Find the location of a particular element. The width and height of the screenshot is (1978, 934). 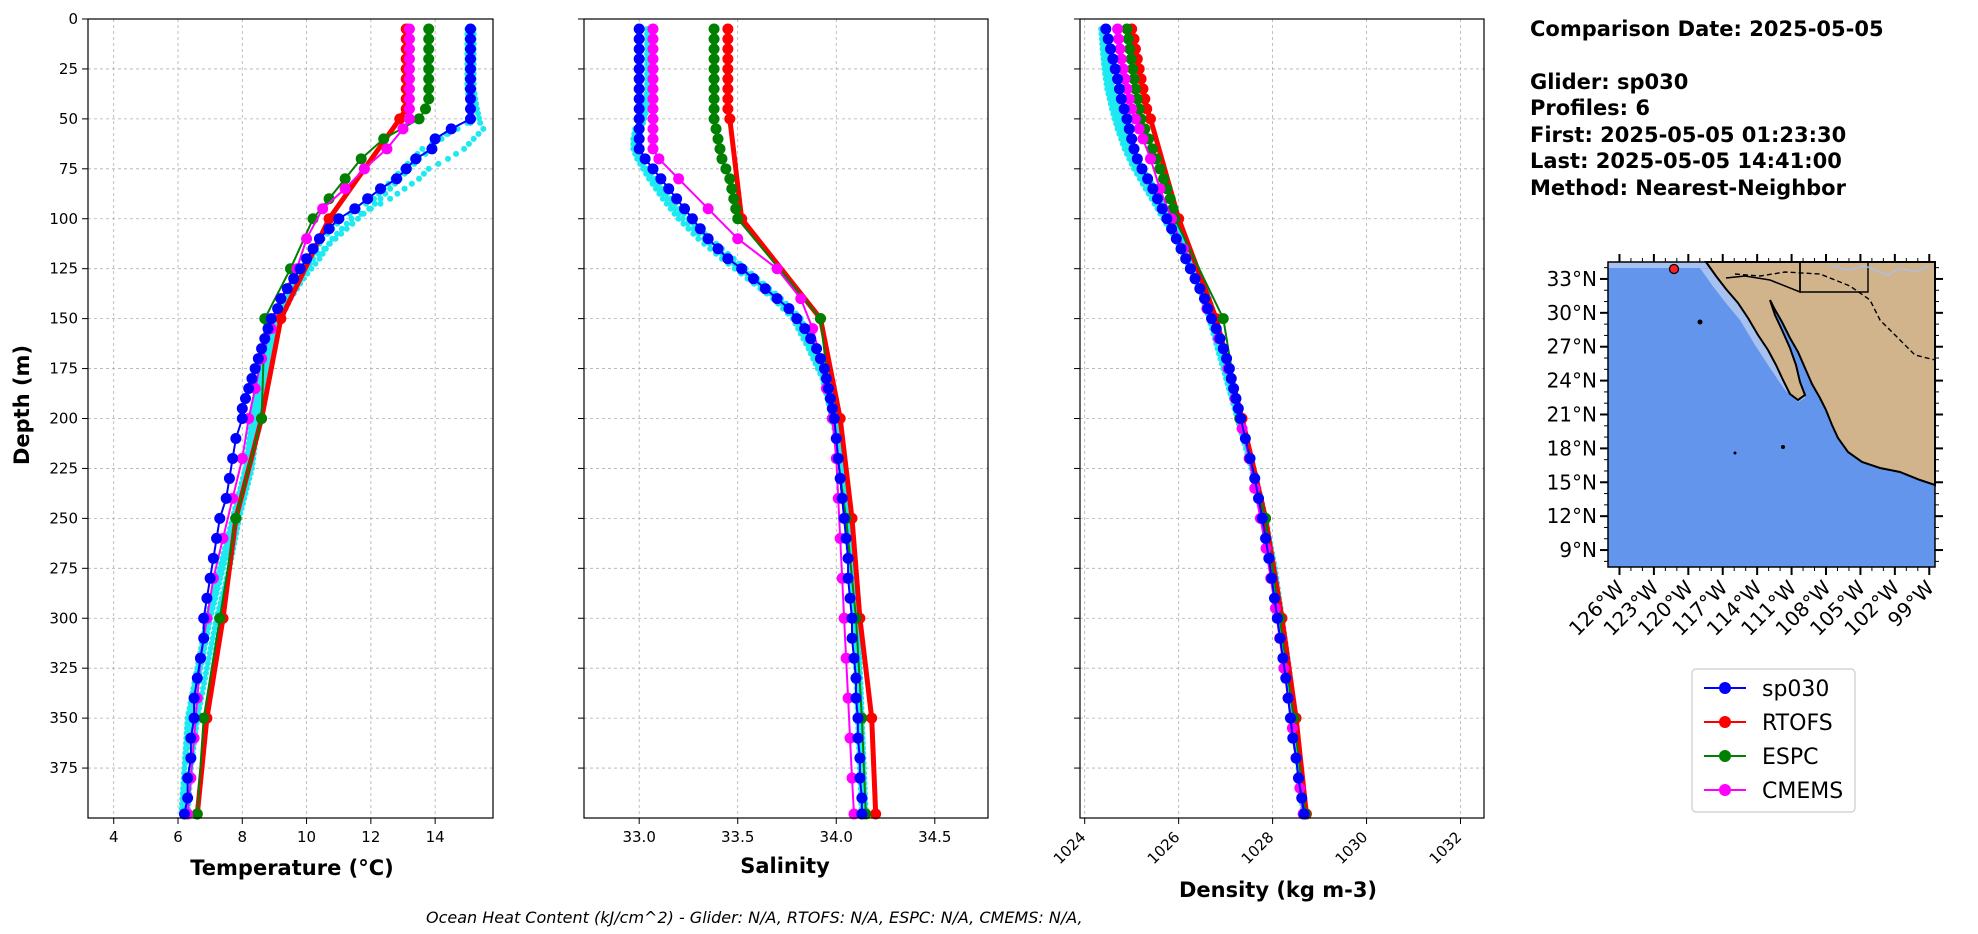

svg-text: CMEMS is located at coordinates (1802, 791).